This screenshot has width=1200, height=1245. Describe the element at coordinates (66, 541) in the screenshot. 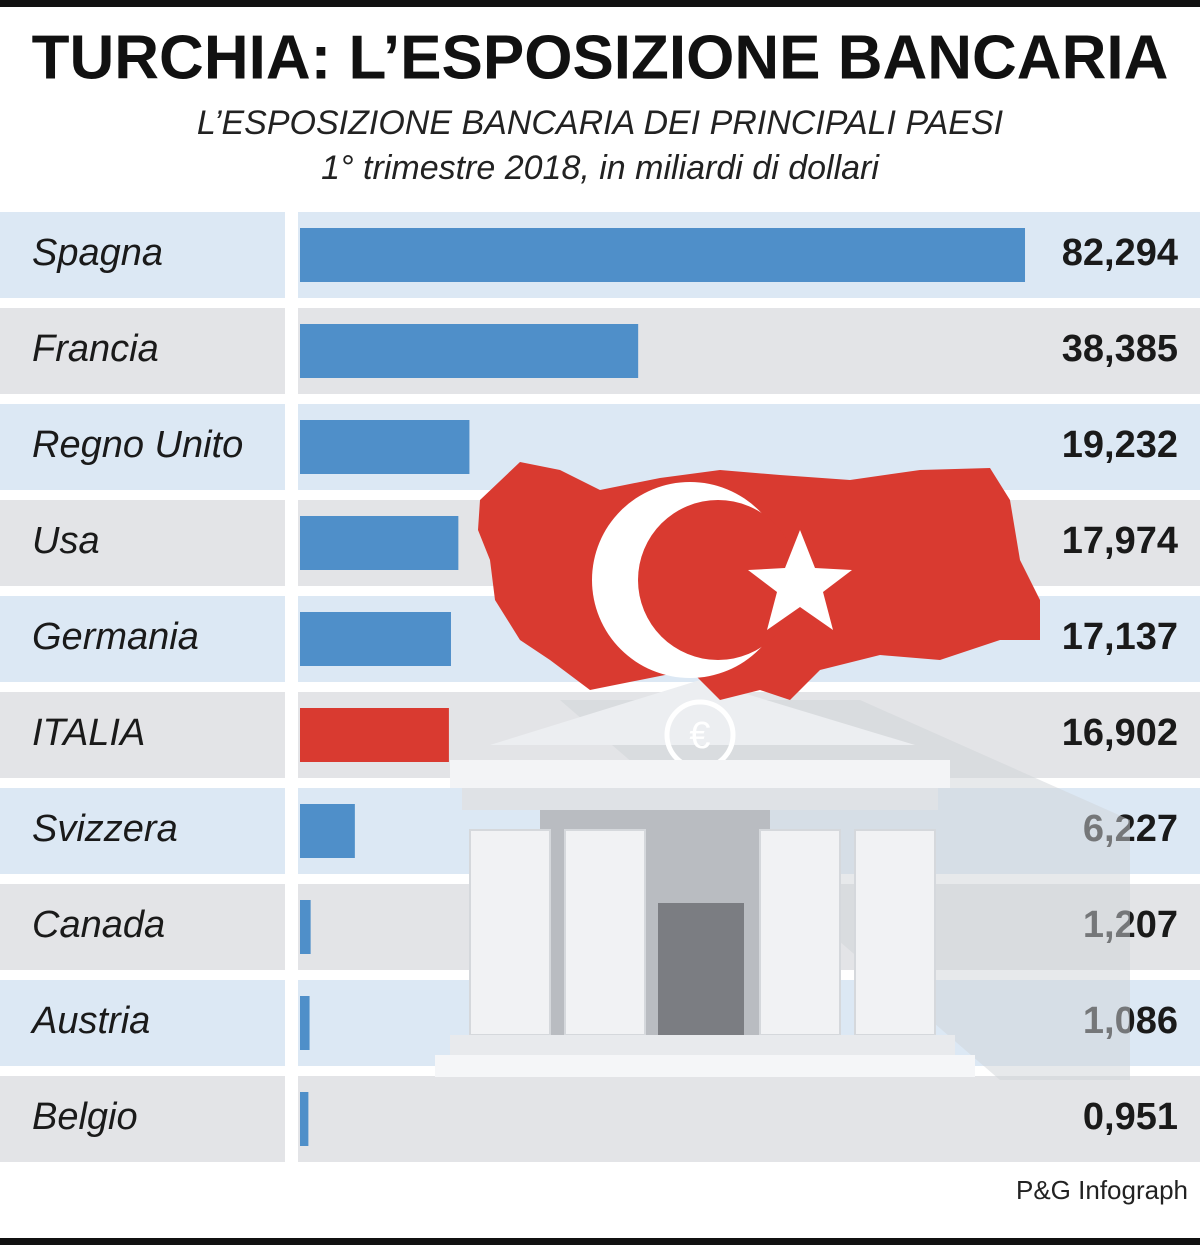

I see `category-label: Usa` at that location.